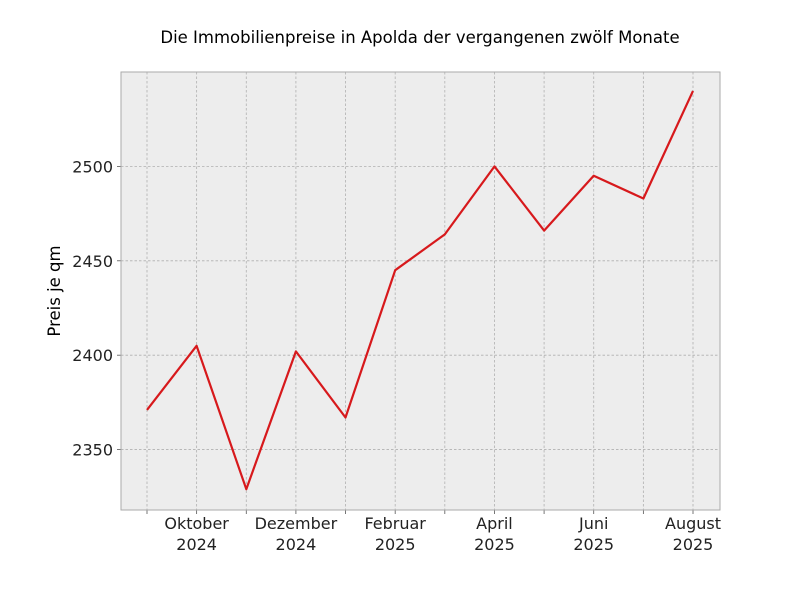 This screenshot has height=600, width=800. I want to click on x-tick-label-month: April, so click(494, 523).